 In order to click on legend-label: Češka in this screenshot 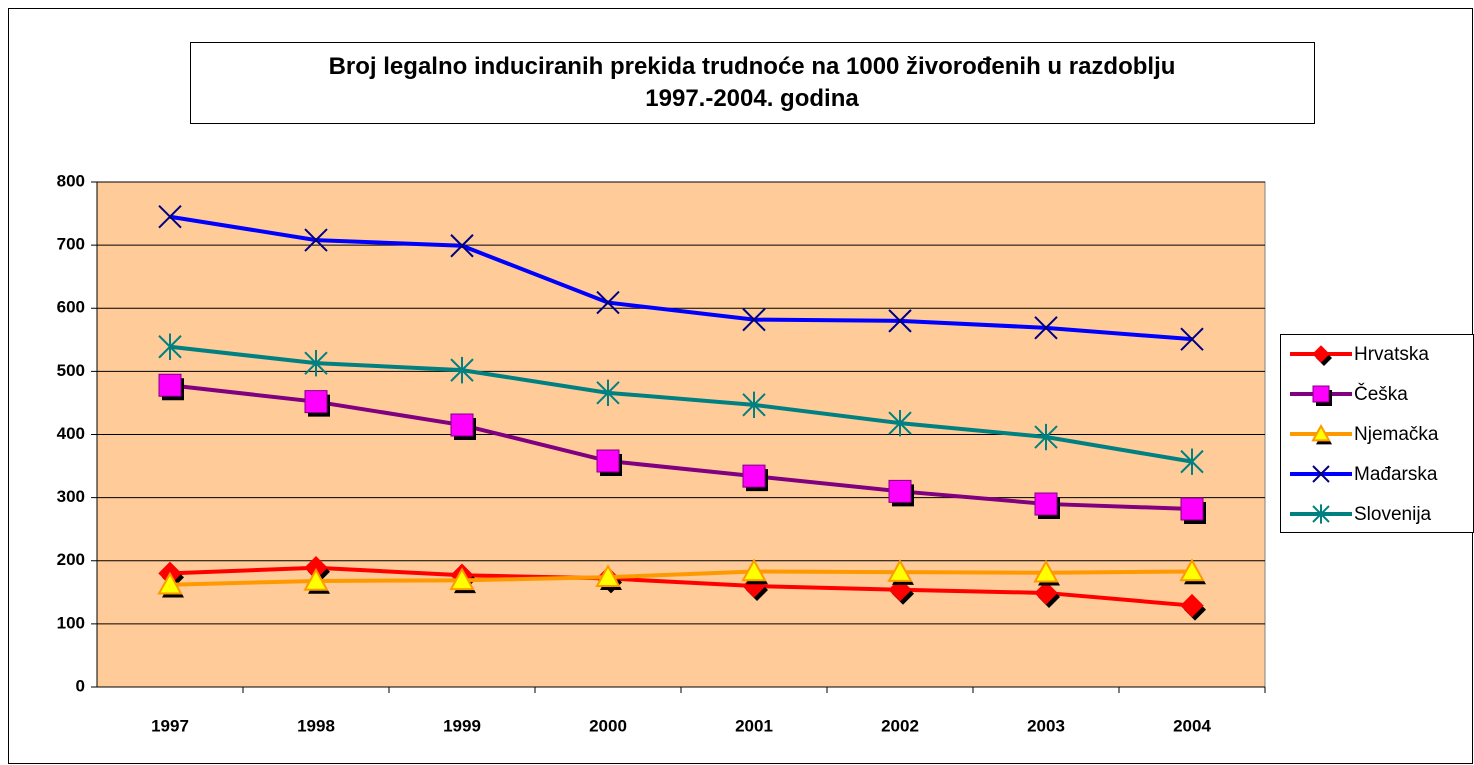, I will do `click(1381, 394)`.